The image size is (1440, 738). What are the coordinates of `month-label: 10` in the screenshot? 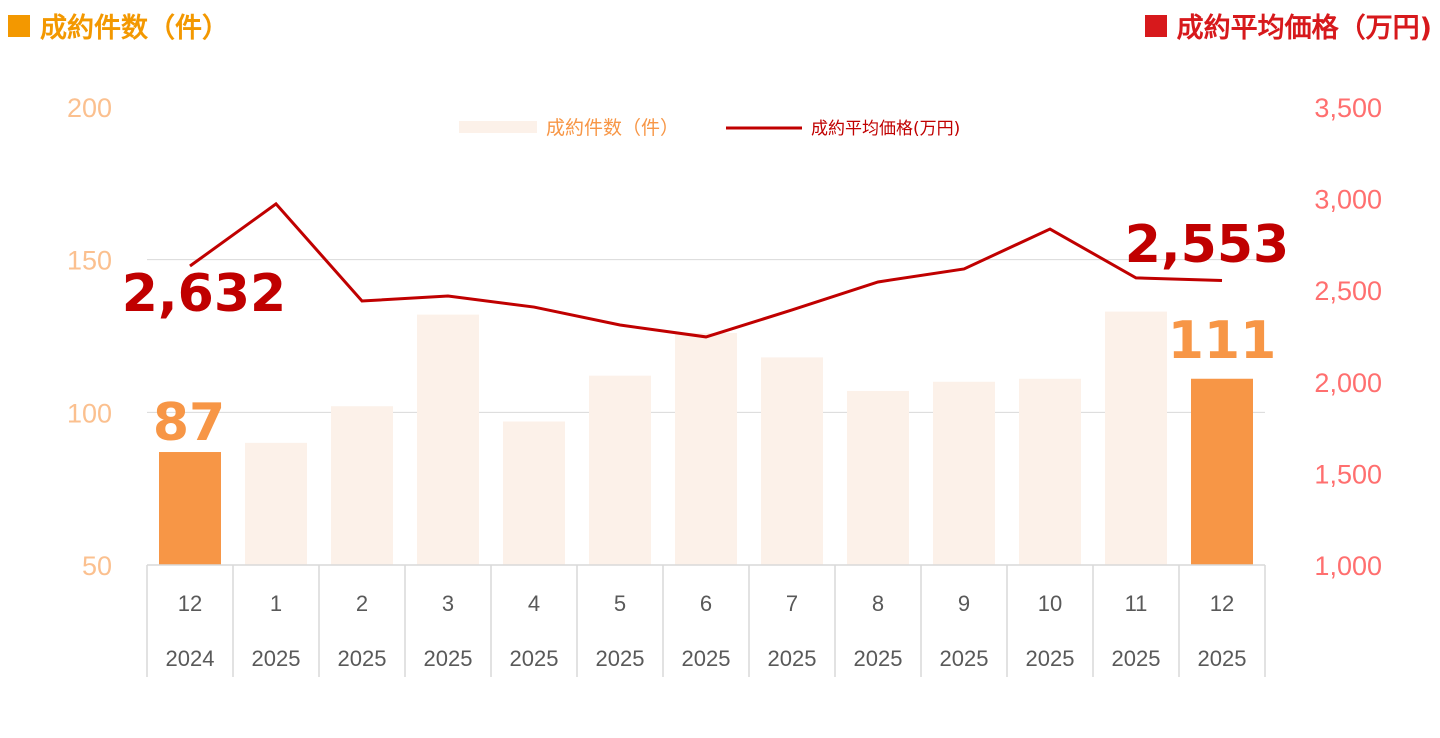 It's located at (1050, 603).